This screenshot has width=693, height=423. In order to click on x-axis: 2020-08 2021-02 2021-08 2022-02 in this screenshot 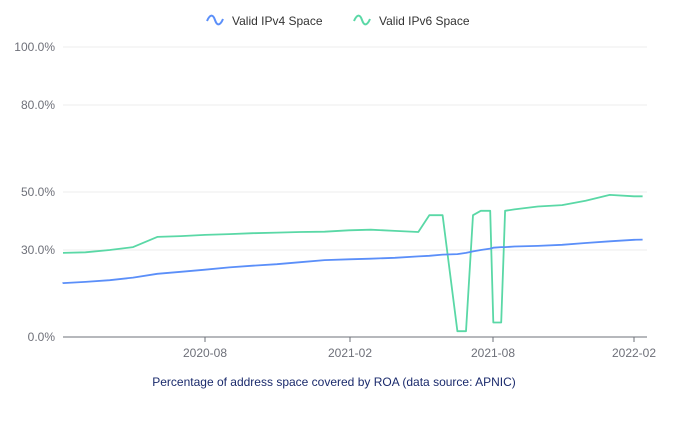, I will do `click(359, 348)`.